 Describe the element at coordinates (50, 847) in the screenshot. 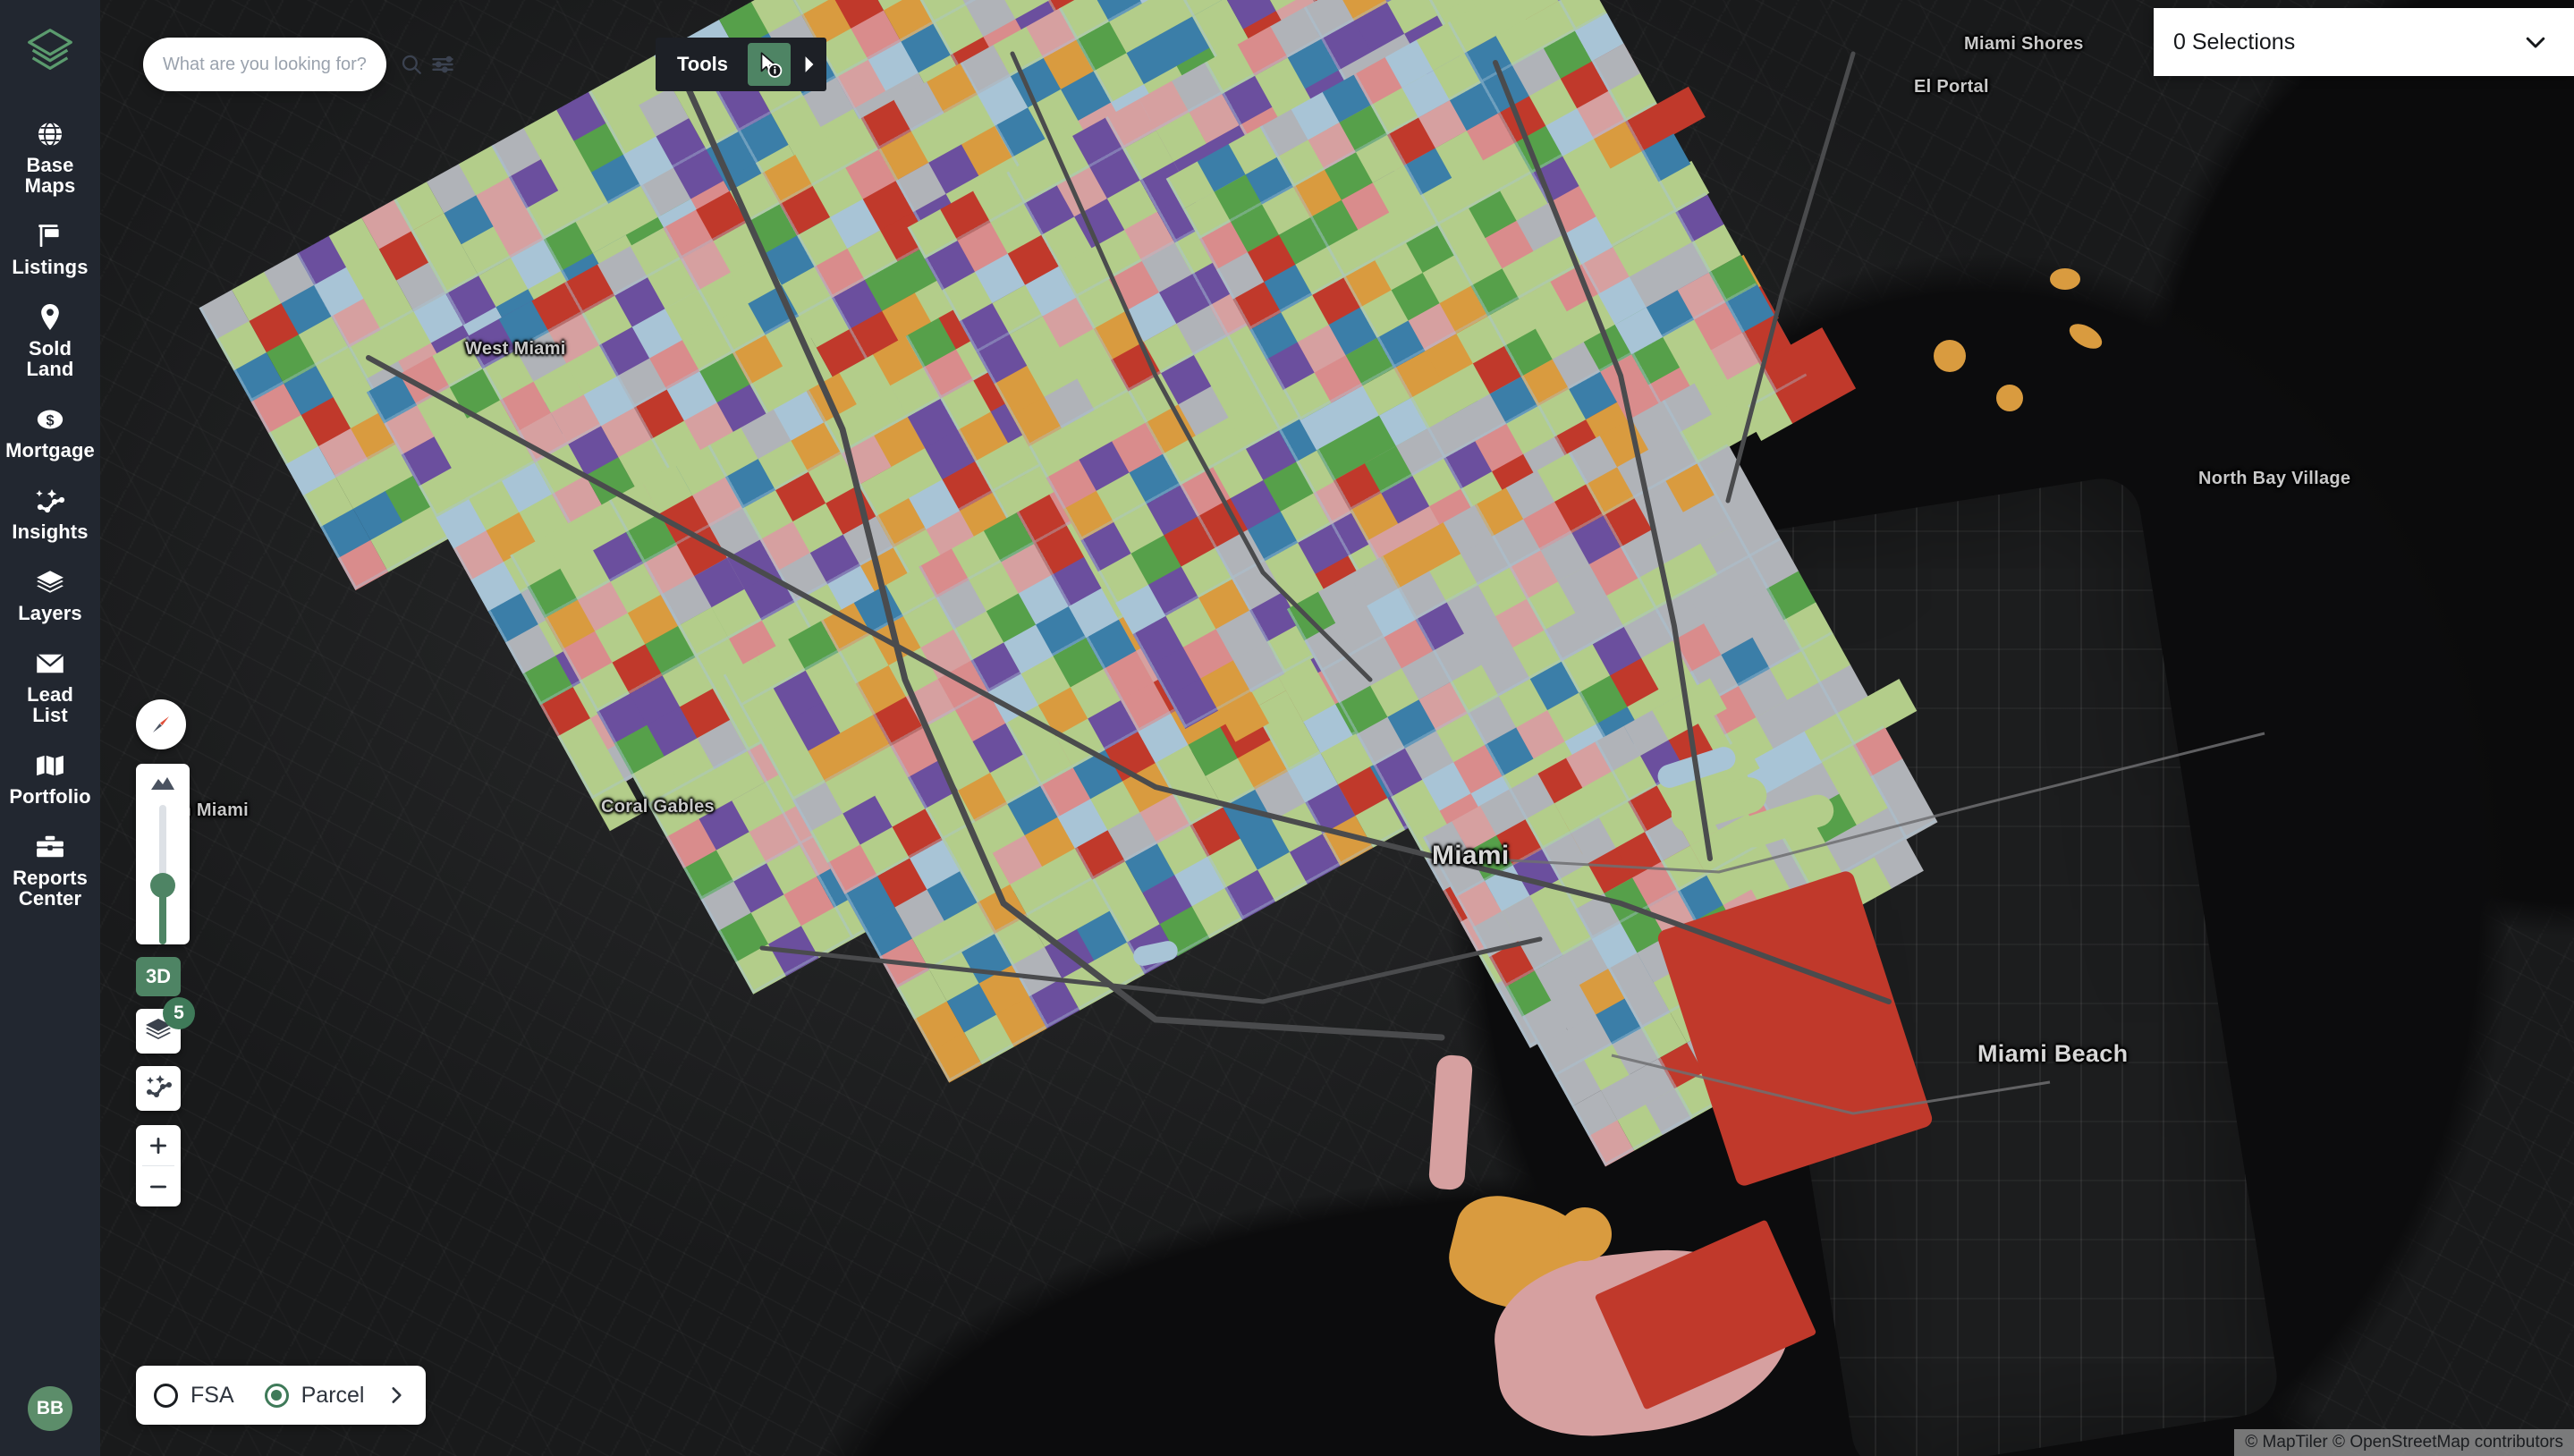

I see `briefcase-icon` at that location.